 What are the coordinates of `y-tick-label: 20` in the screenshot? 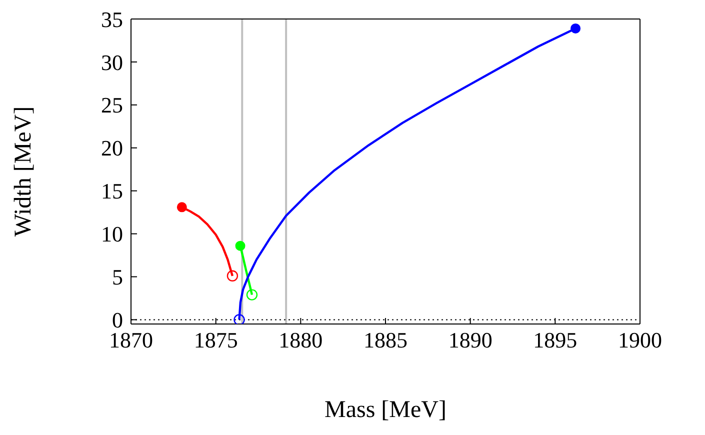 It's located at (112, 148).